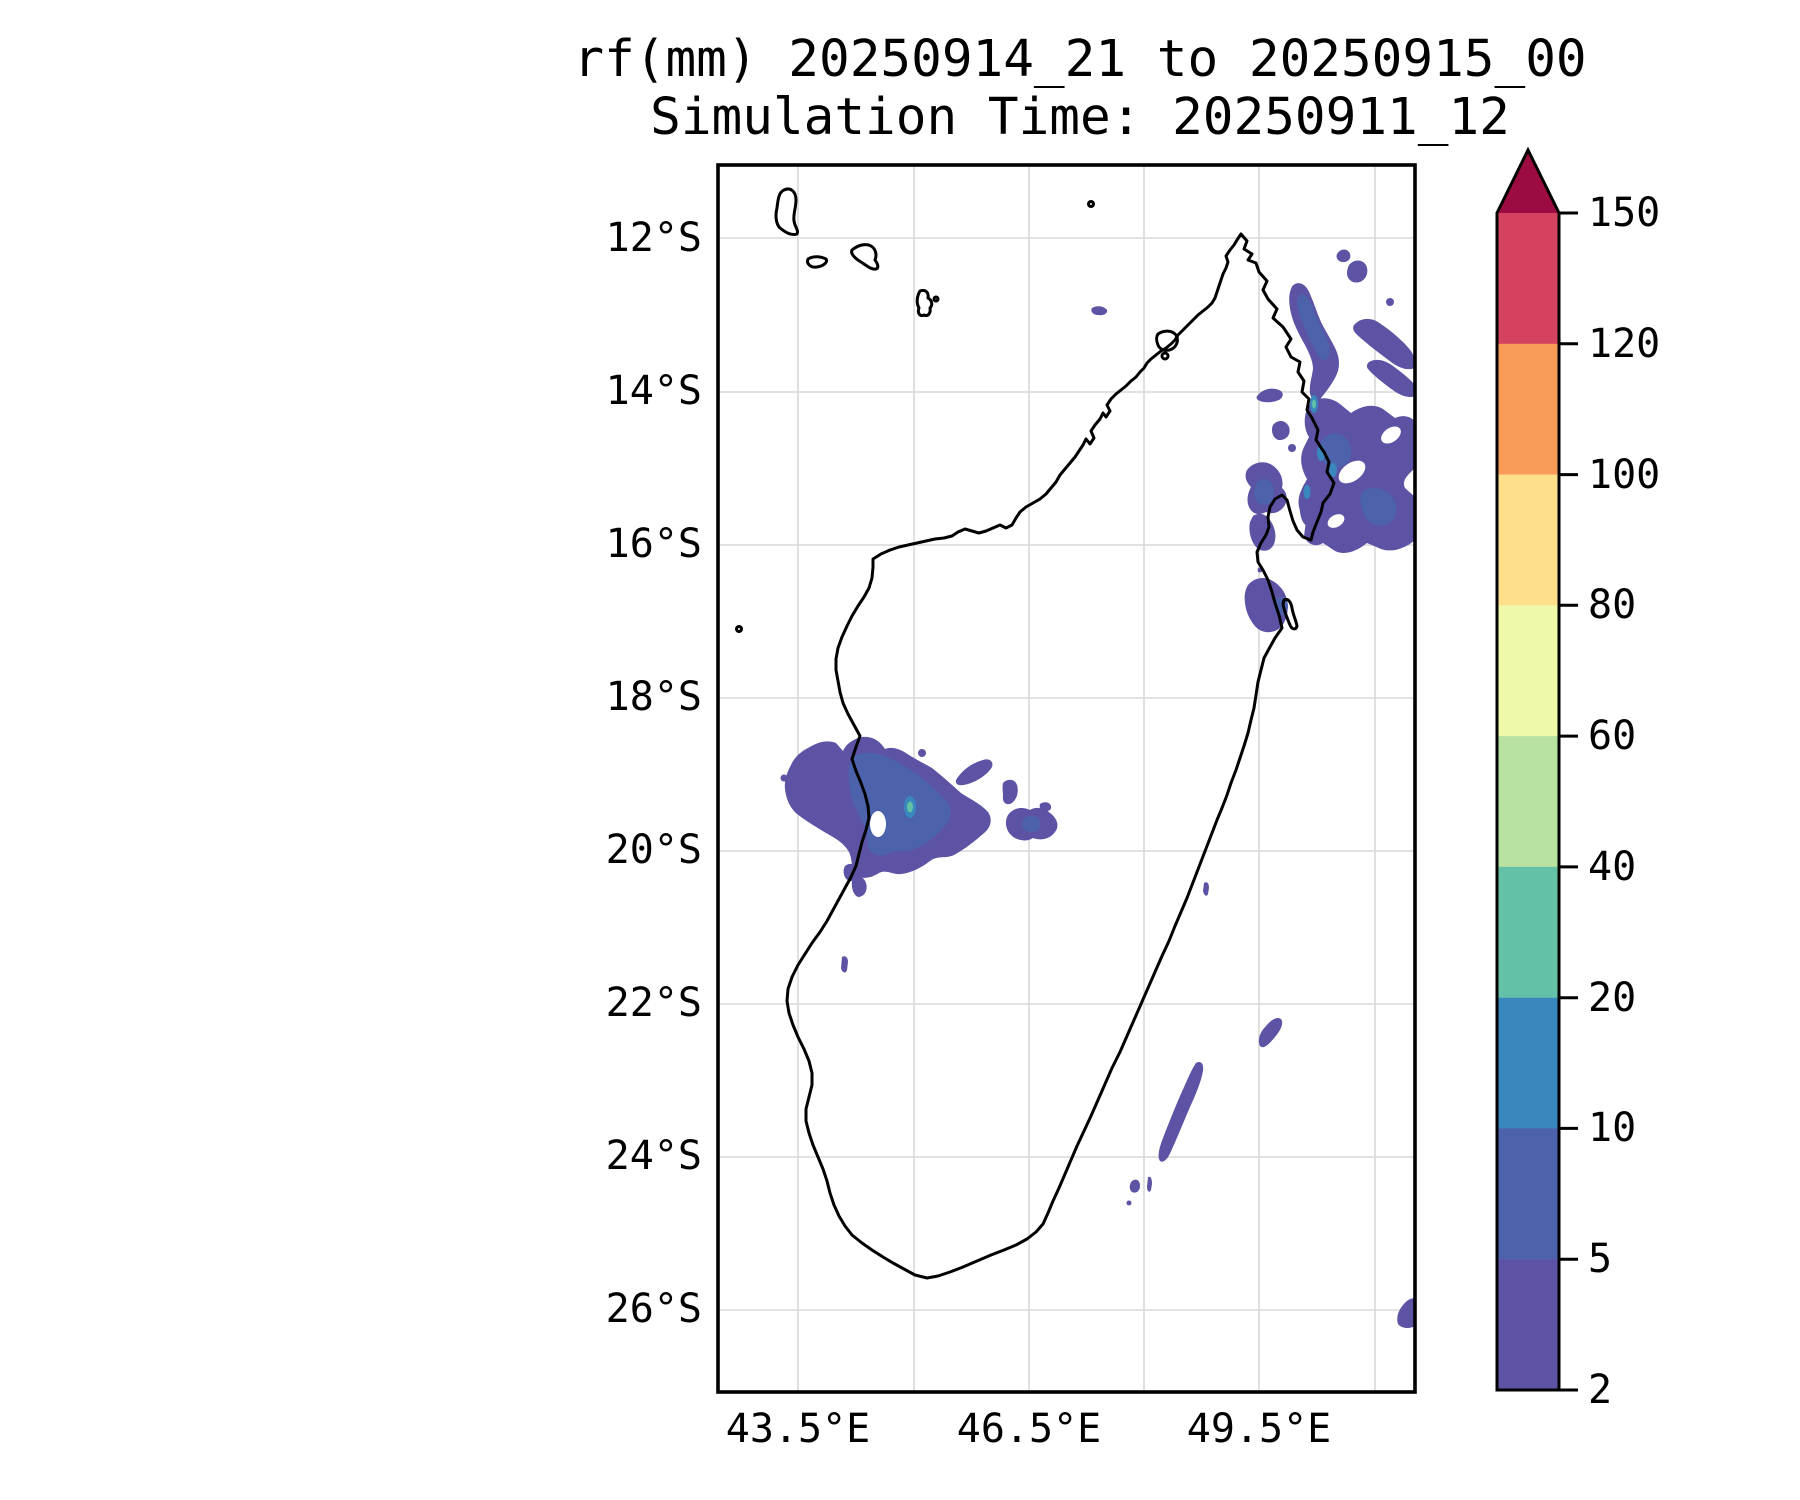  Describe the element at coordinates (653, 544) in the screenshot. I see `lat-tick-16s: 16°S` at that location.